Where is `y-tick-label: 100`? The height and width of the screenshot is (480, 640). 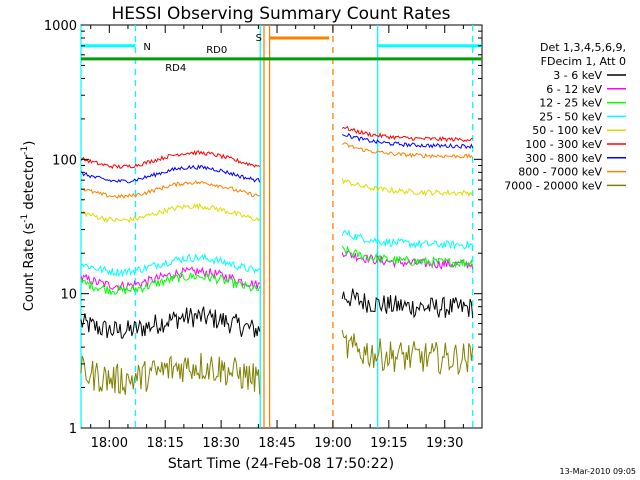
y-tick-label: 100 is located at coordinates (64, 160).